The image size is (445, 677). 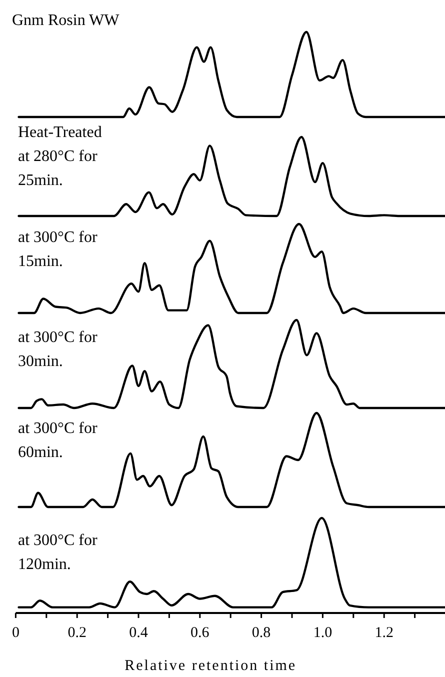 I want to click on x-tick-label: 1.2, so click(x=384, y=633).